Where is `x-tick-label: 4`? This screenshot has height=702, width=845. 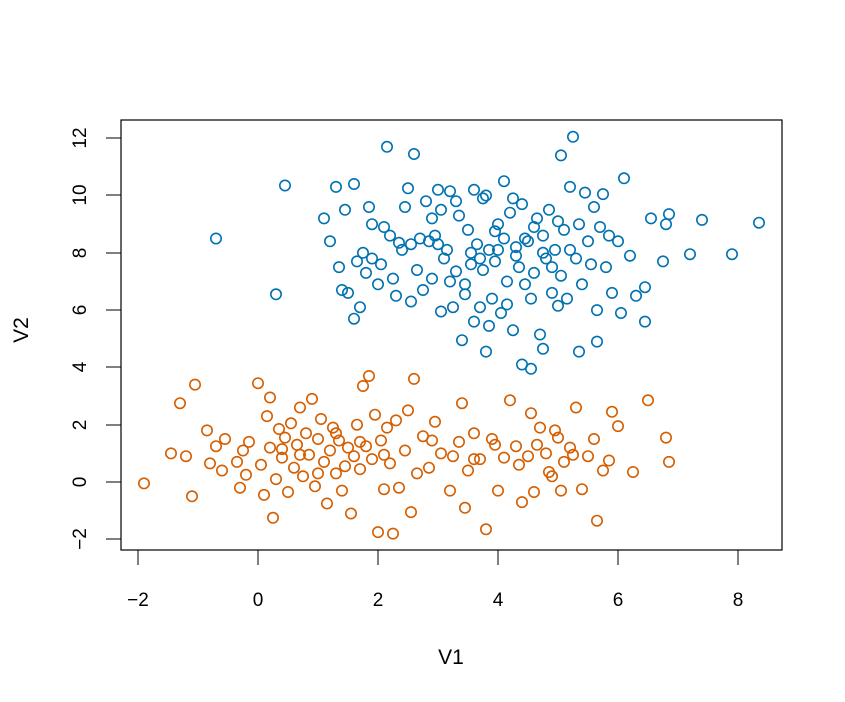
x-tick-label: 4 is located at coordinates (498, 600).